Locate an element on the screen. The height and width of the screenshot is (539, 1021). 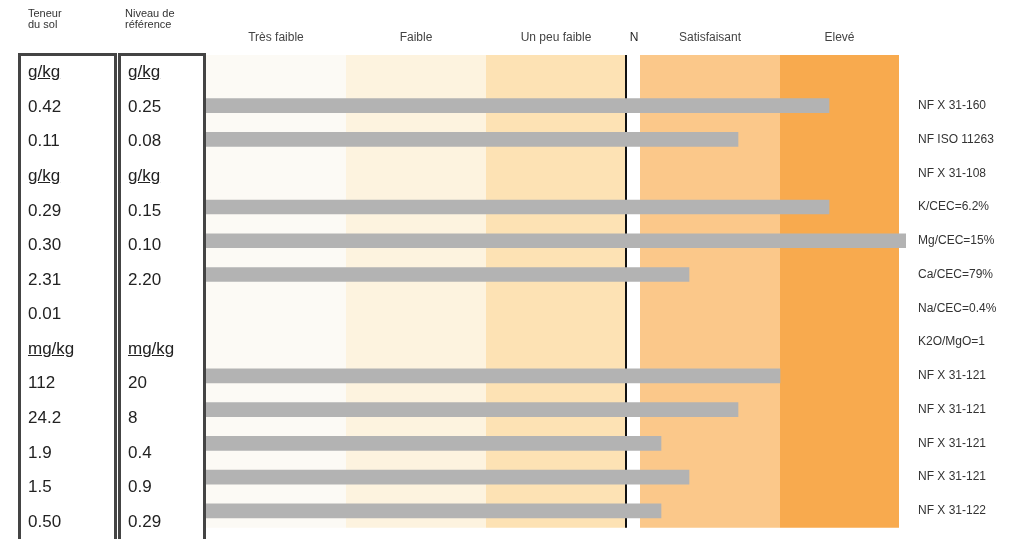
ref-line-label: N is located at coordinates (634, 37).